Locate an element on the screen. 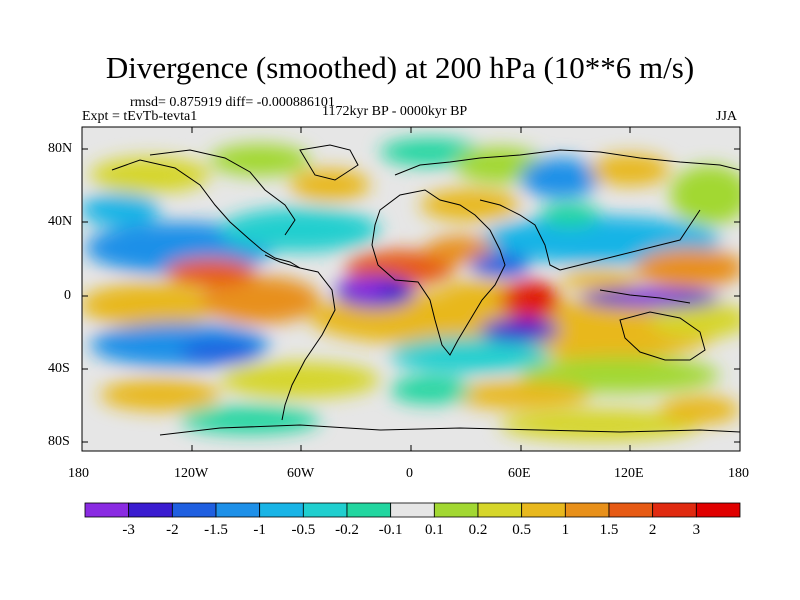 Image resolution: width=800 pixels, height=600 pixels. colorbar-label: -0.5 is located at coordinates (303, 530).